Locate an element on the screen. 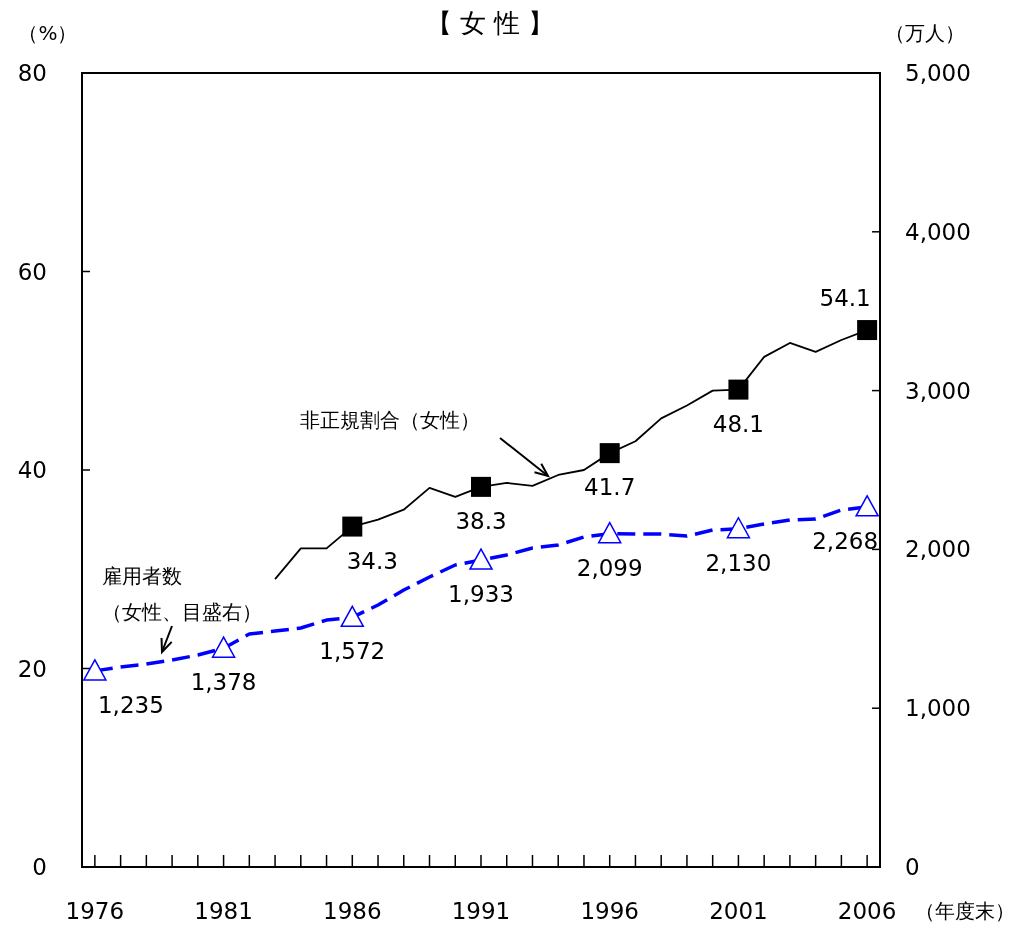 The image size is (1028, 926). x-tick-label: 1981 is located at coordinates (223, 911).